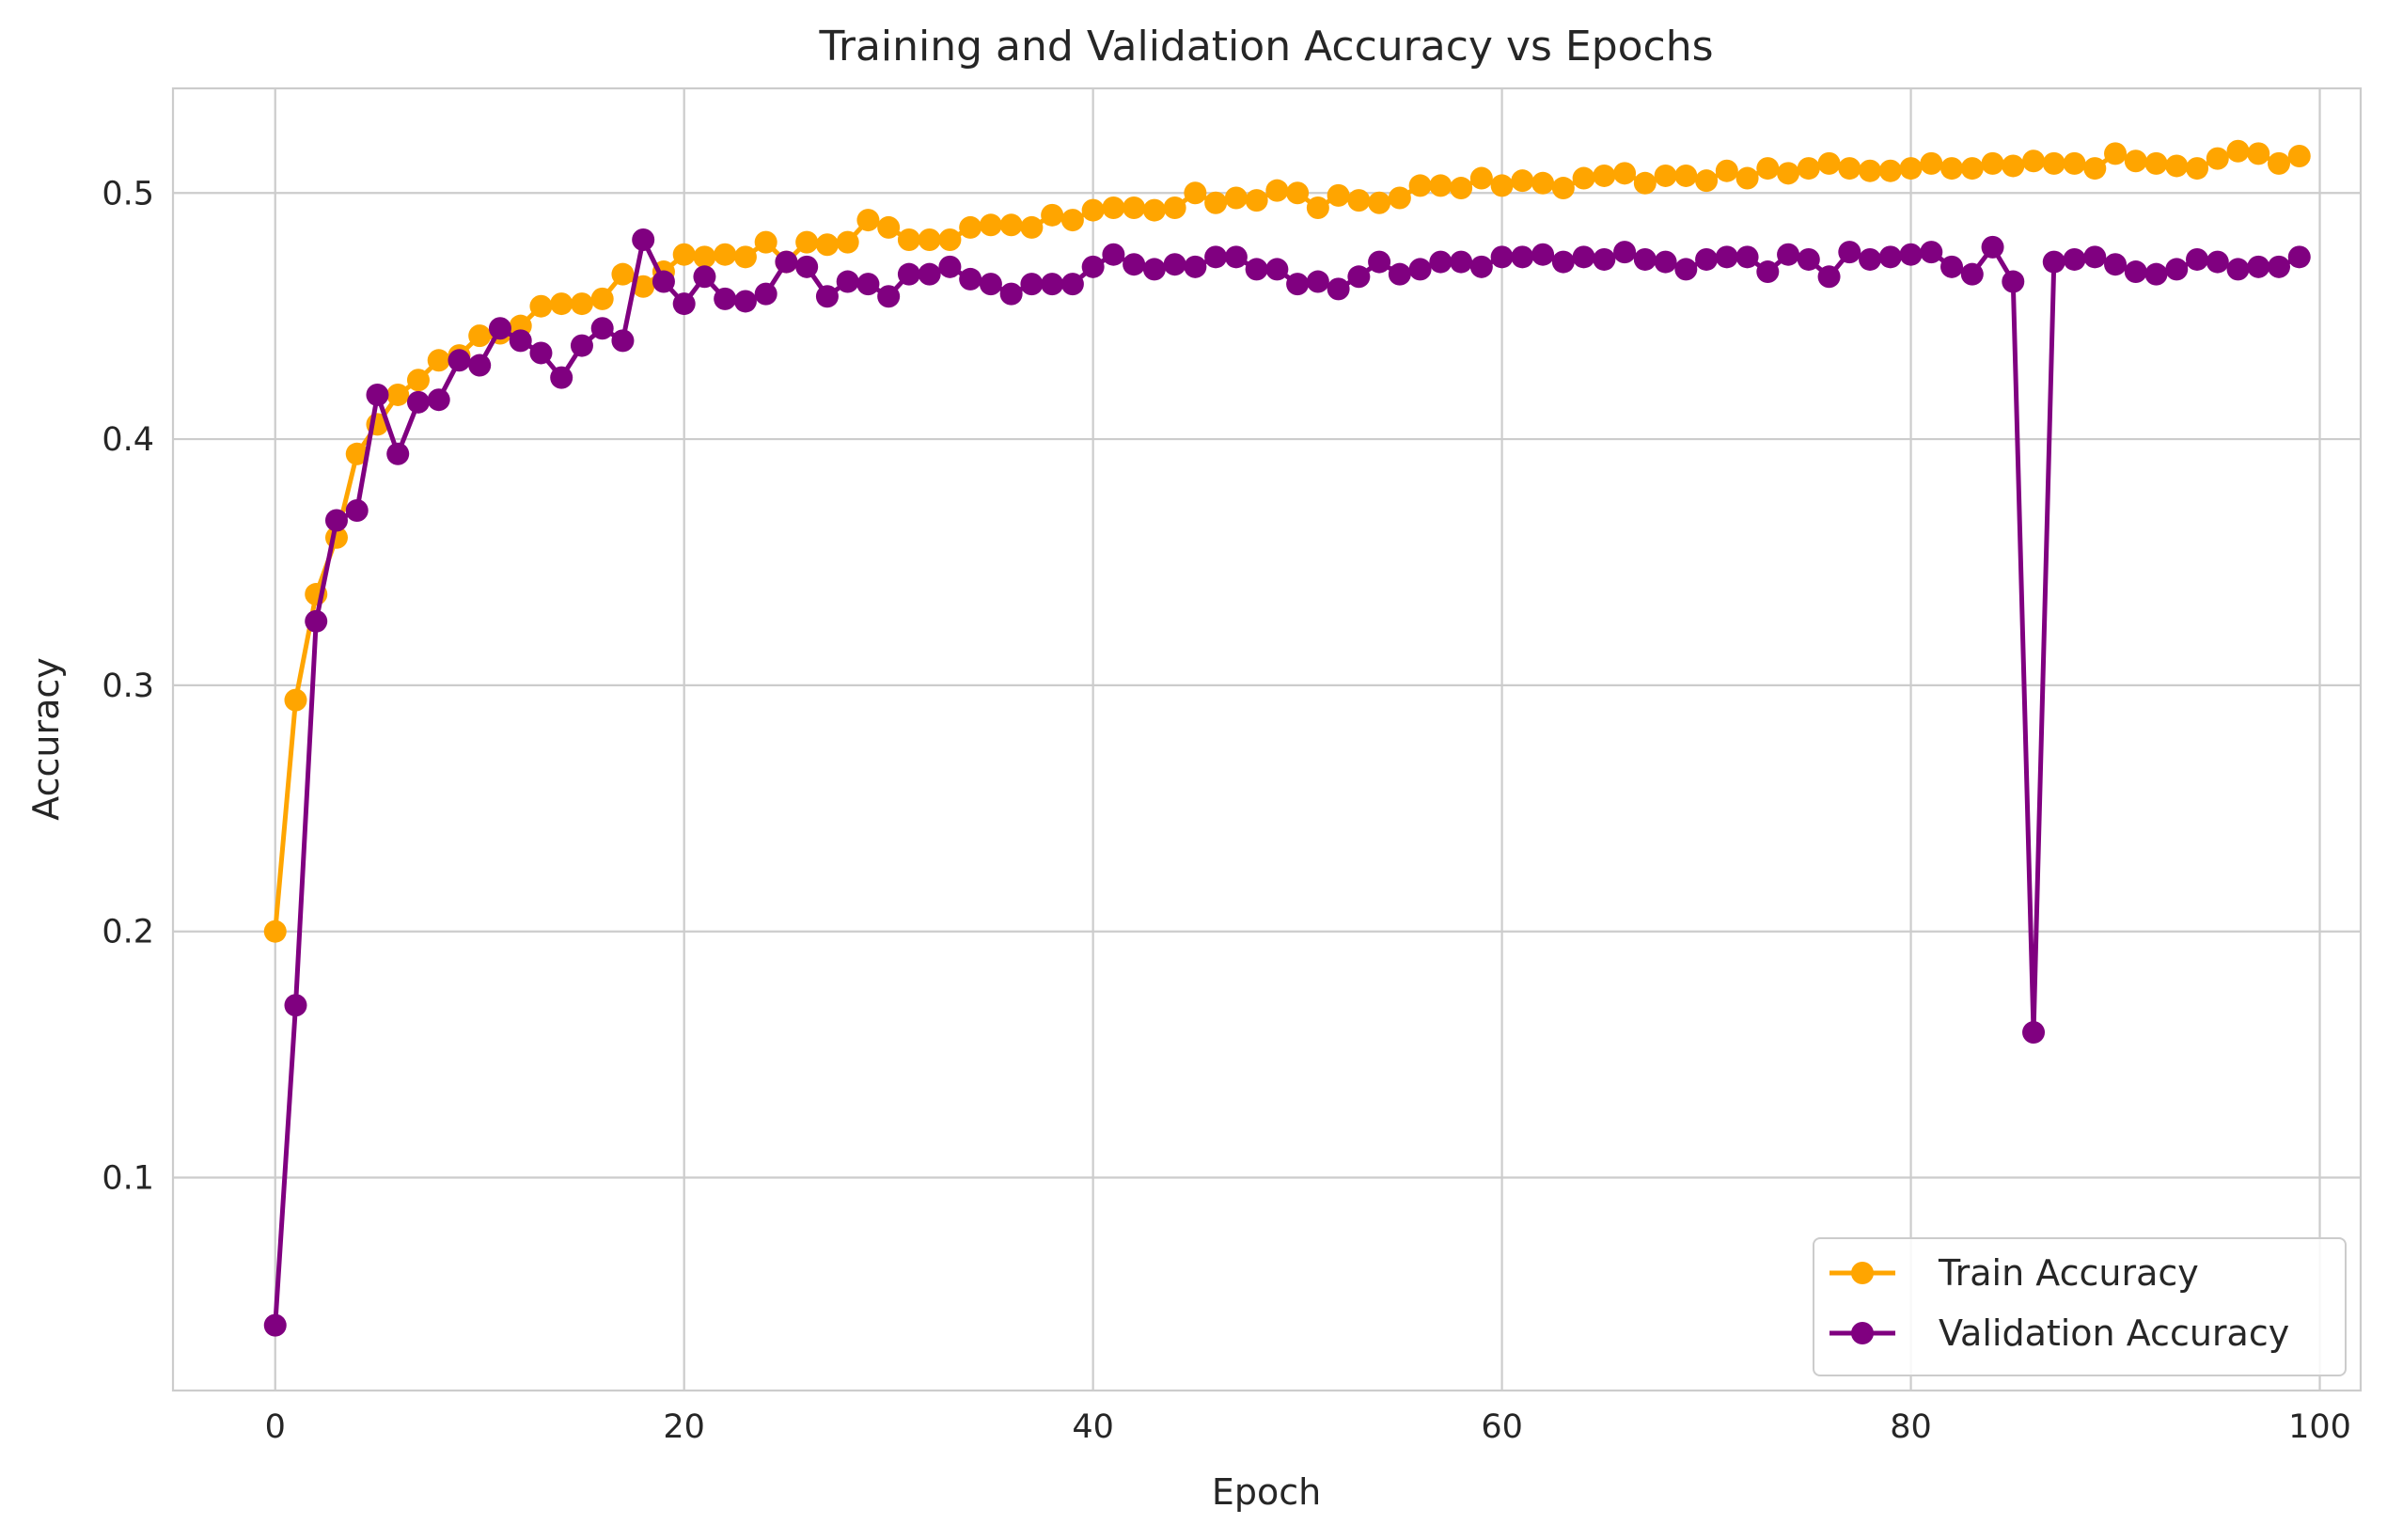  I want to click on y-tick-label: 0.5, so click(128, 194).